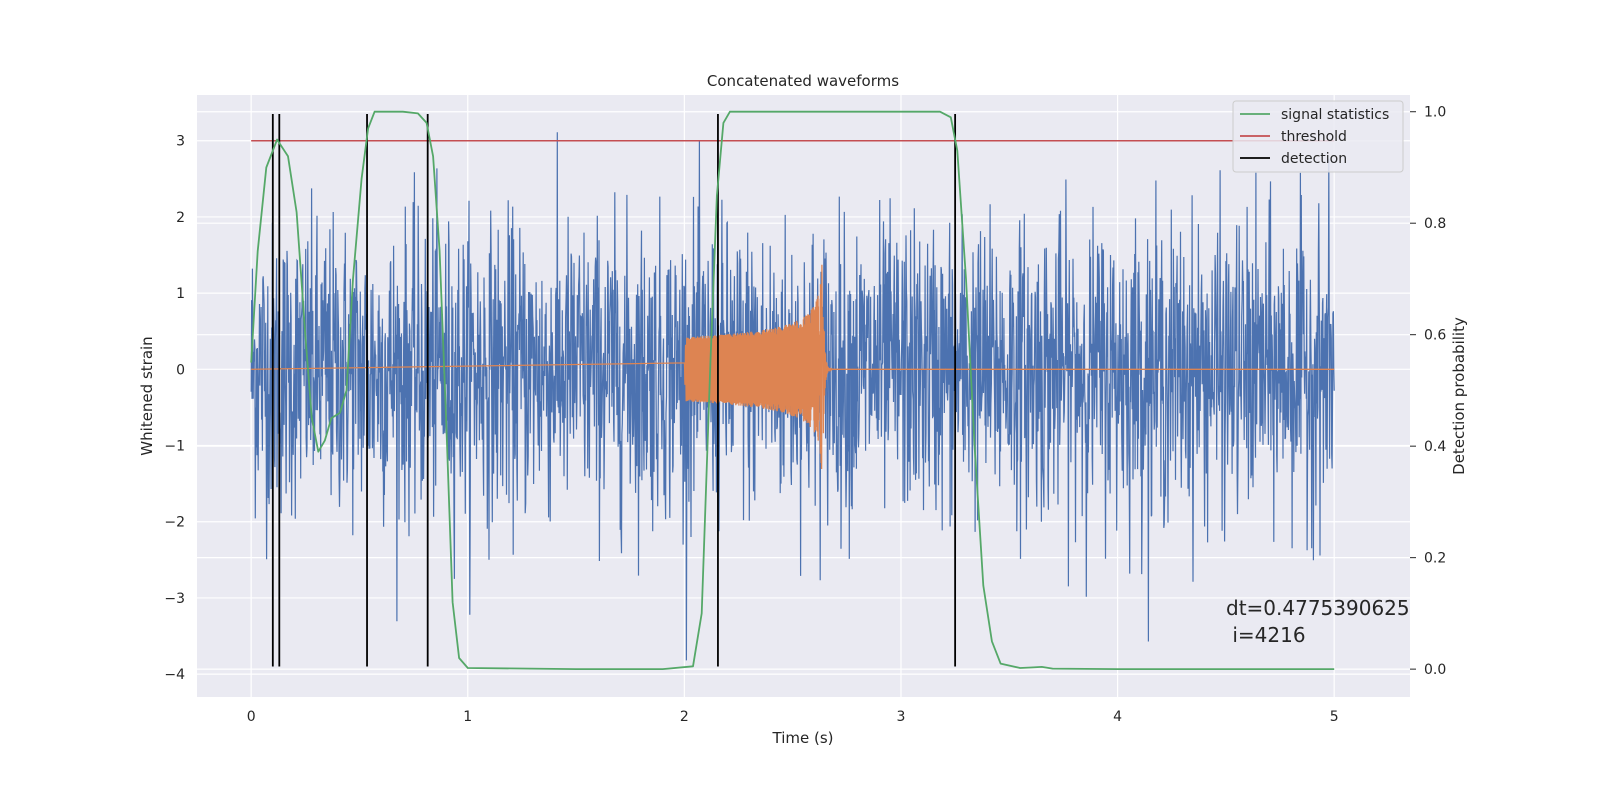  What do you see at coordinates (1334, 717) in the screenshot?
I see `x-tick-label: 5` at bounding box center [1334, 717].